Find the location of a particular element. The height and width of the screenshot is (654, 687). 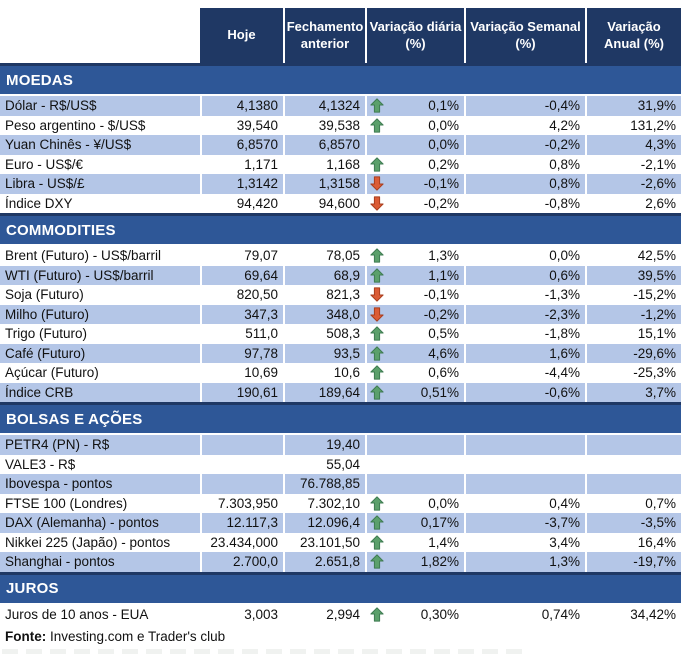

hoje-value: 511,0 is located at coordinates (241, 334).